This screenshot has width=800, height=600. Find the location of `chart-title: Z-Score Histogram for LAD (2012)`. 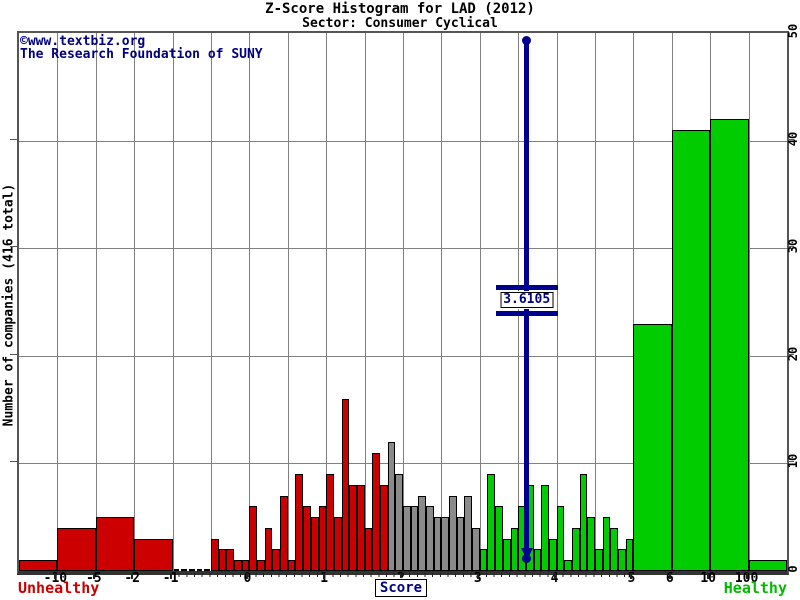

chart-title: Z-Score Histogram for LAD (2012) is located at coordinates (400, 9).